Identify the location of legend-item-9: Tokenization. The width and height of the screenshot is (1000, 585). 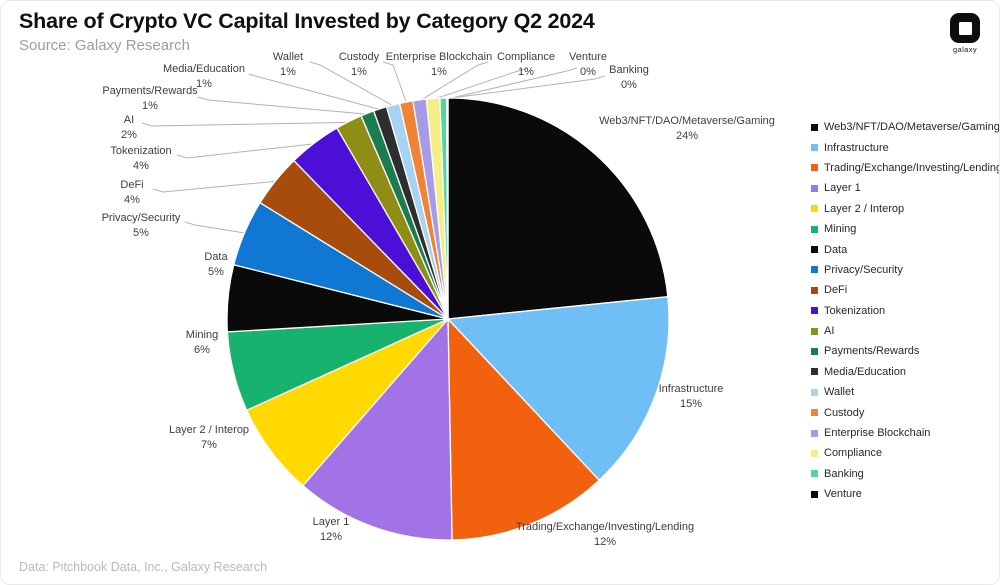
(905, 311).